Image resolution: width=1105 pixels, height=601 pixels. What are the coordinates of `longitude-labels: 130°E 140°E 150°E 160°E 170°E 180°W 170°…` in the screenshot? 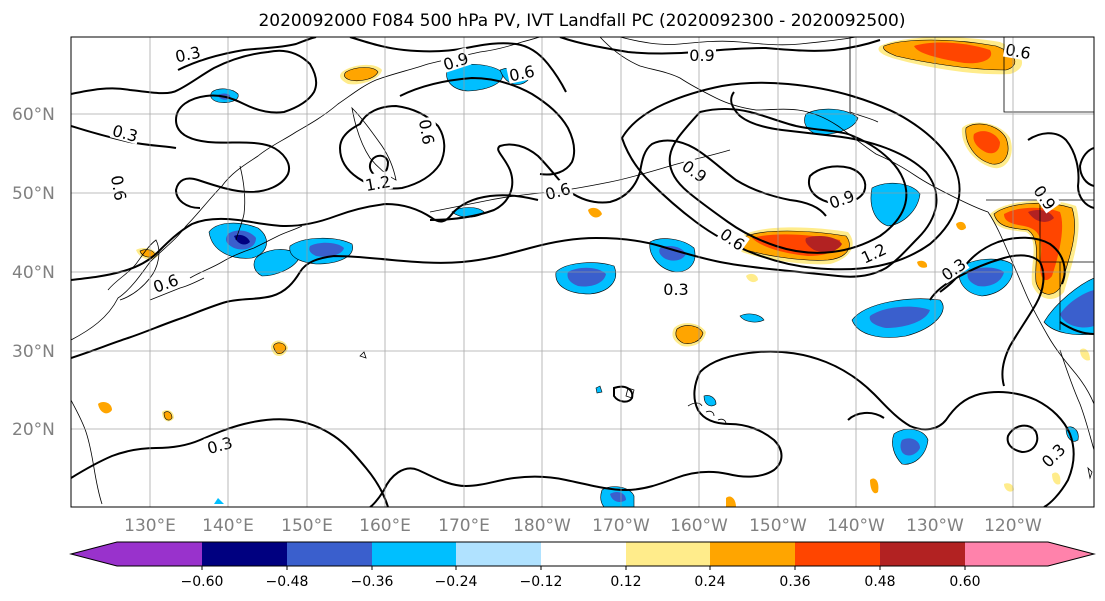 It's located at (583, 526).